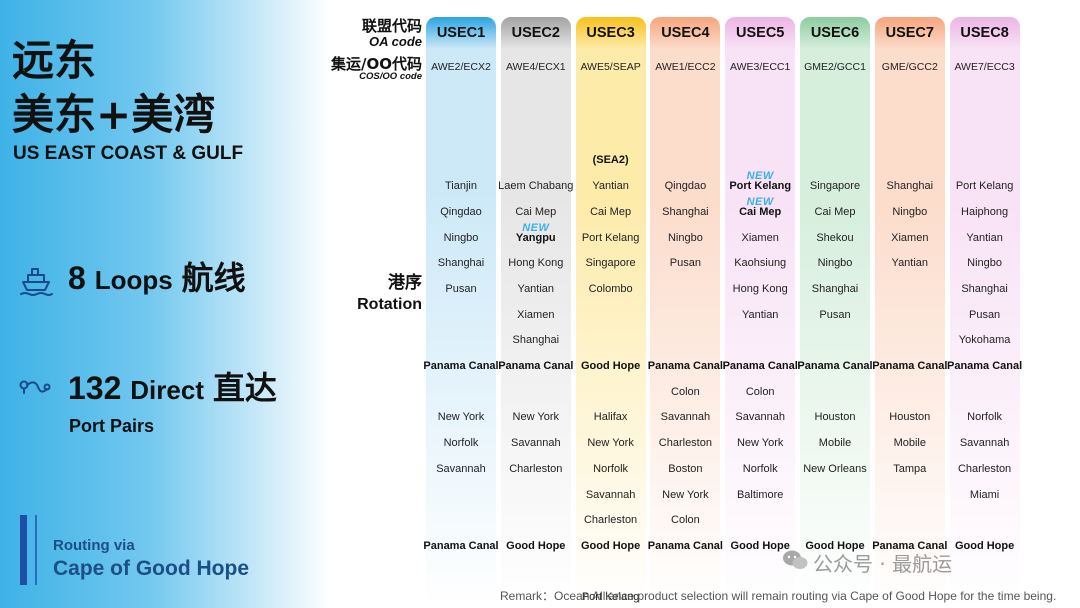  I want to click on port-cell: Halifax, so click(610, 417).